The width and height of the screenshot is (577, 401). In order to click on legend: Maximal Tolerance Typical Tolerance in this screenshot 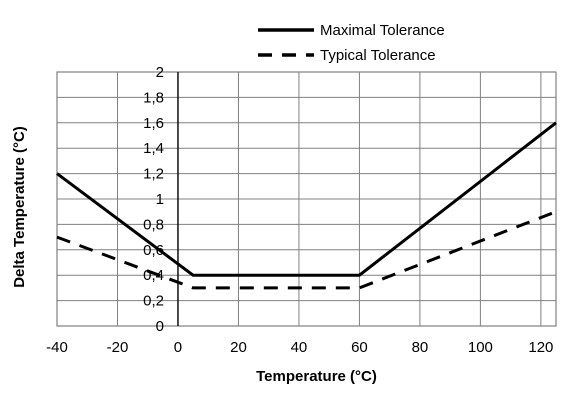, I will do `click(351, 43)`.